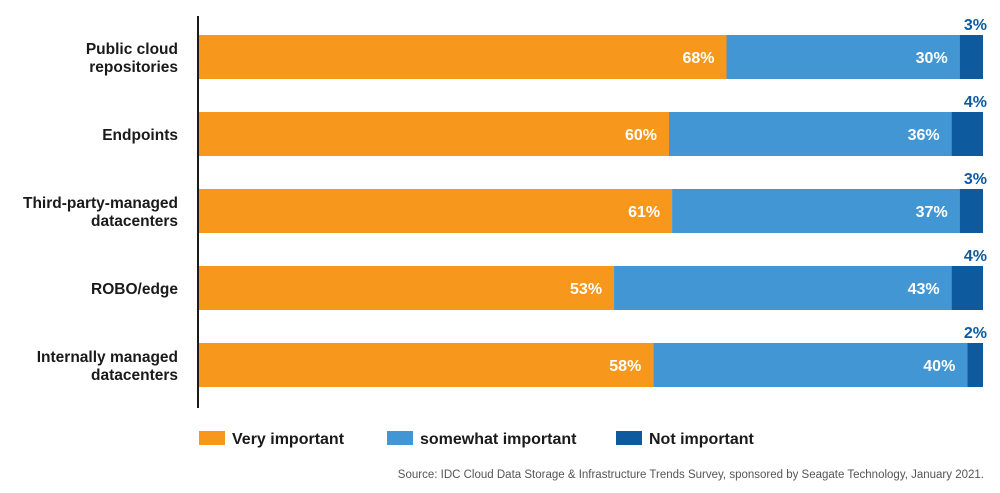  I want to click on category-label: Third-party-managed, so click(100, 203).